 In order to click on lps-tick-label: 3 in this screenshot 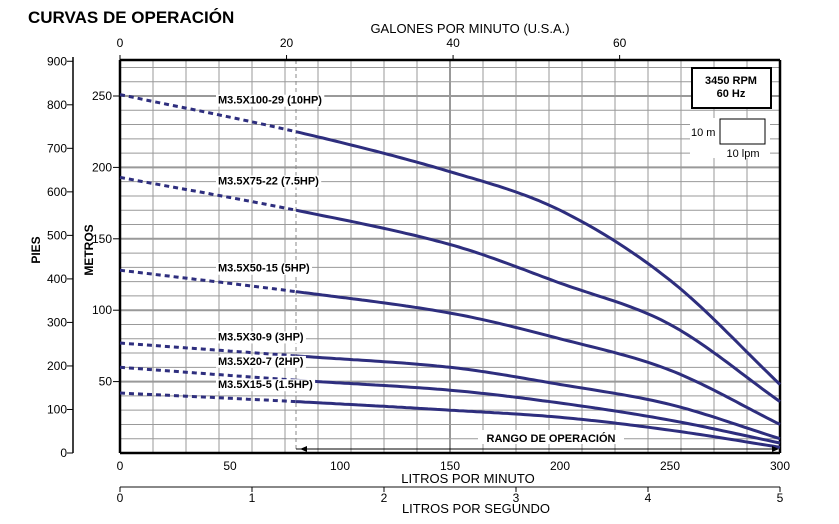, I will do `click(516, 498)`.